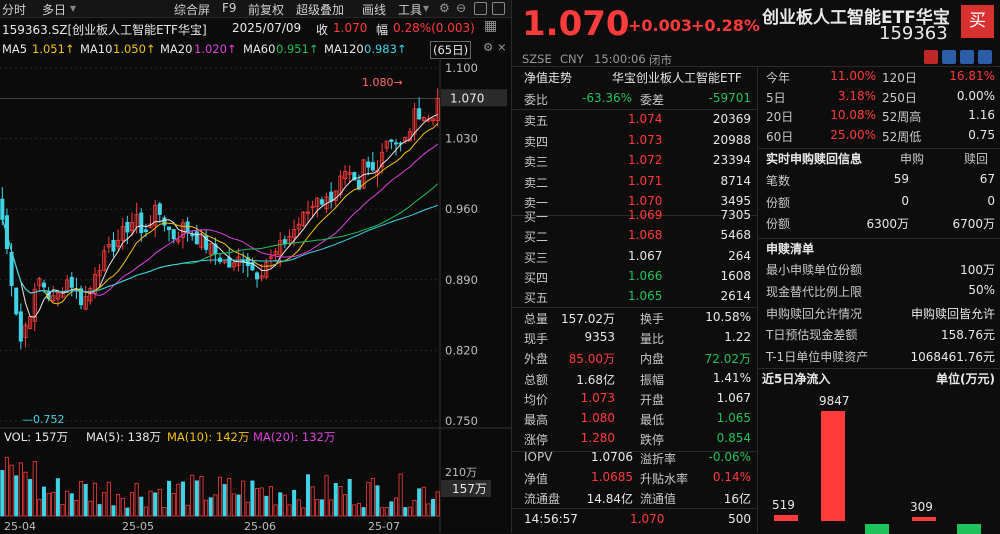  Describe the element at coordinates (976, 159) in the screenshot. I see `redeem-col2: 赎回` at that location.